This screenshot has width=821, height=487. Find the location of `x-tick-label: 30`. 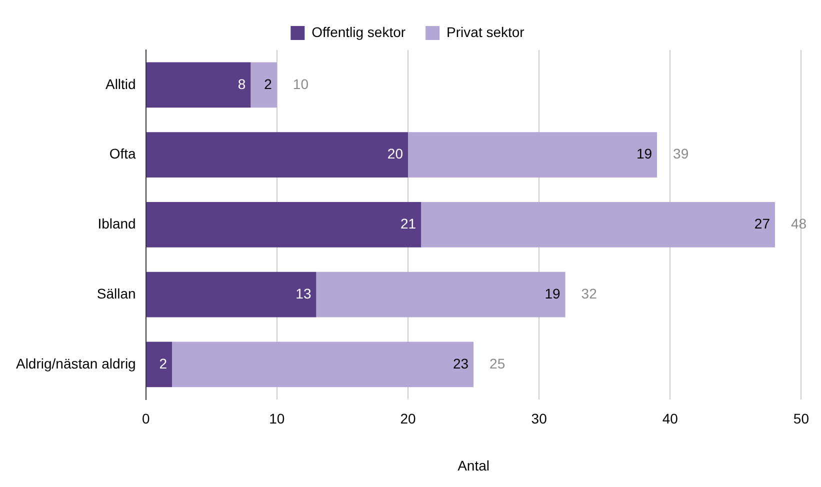

x-tick-label: 30 is located at coordinates (539, 418).